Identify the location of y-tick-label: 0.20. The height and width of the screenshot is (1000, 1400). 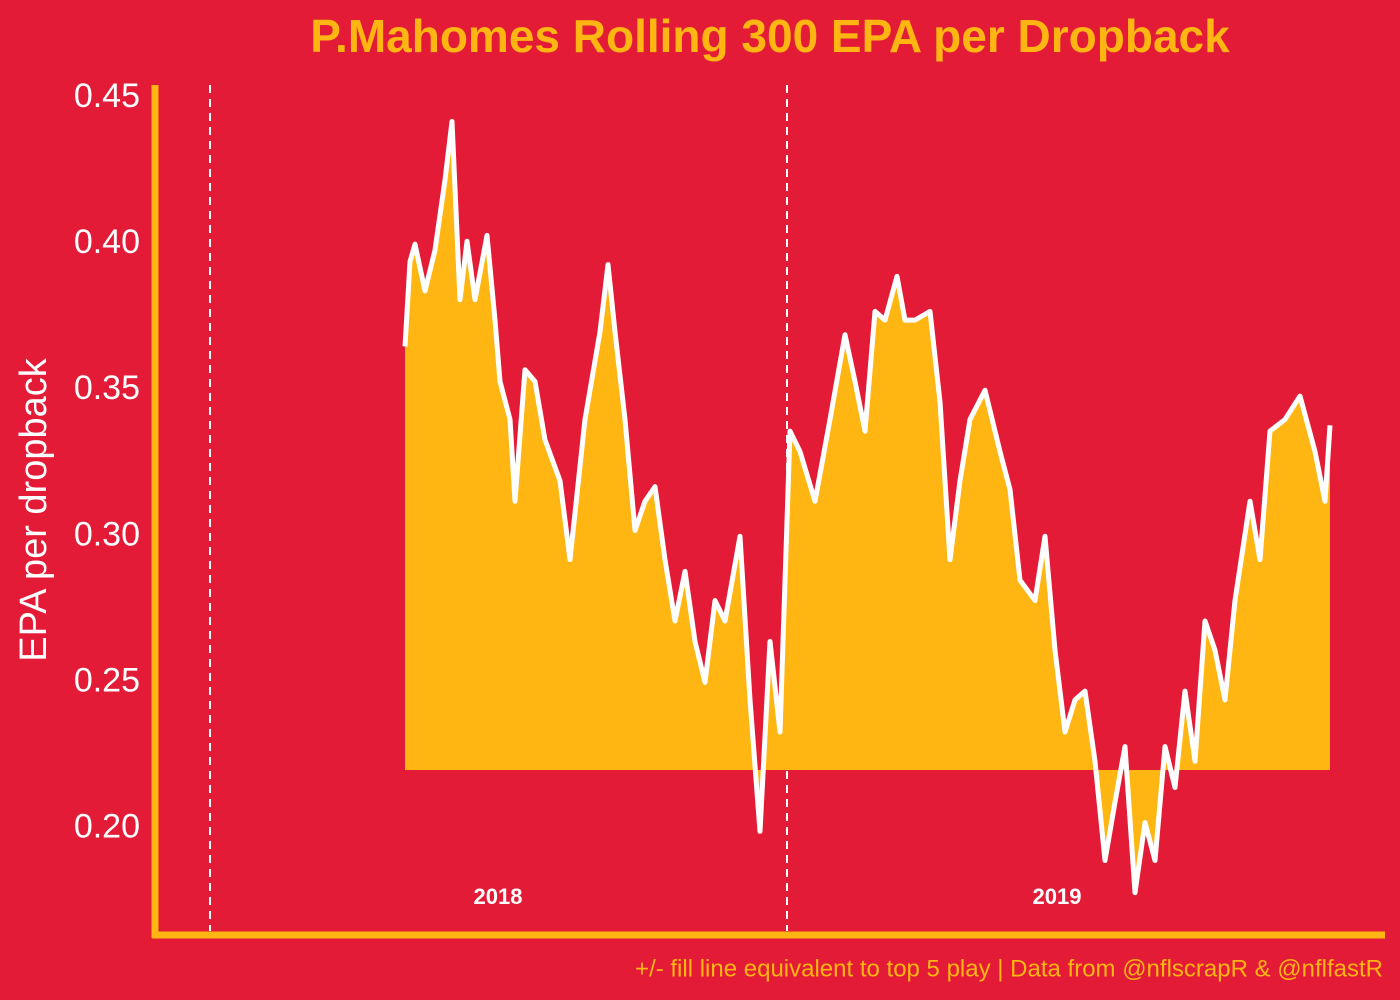
(107, 826).